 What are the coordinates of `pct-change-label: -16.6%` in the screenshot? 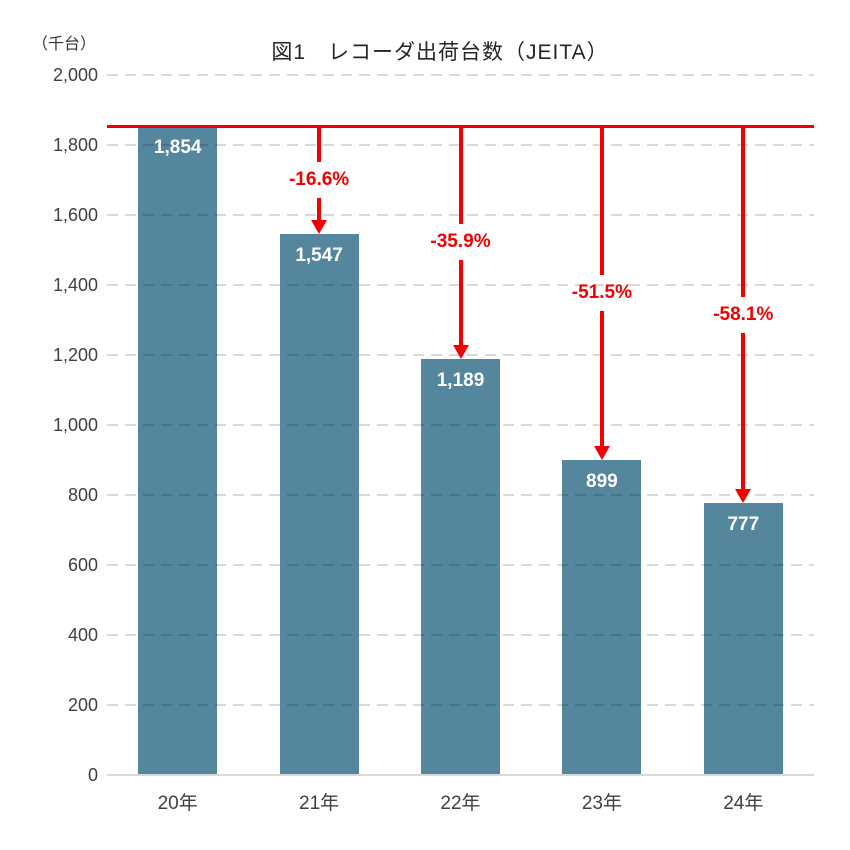 It's located at (319, 179).